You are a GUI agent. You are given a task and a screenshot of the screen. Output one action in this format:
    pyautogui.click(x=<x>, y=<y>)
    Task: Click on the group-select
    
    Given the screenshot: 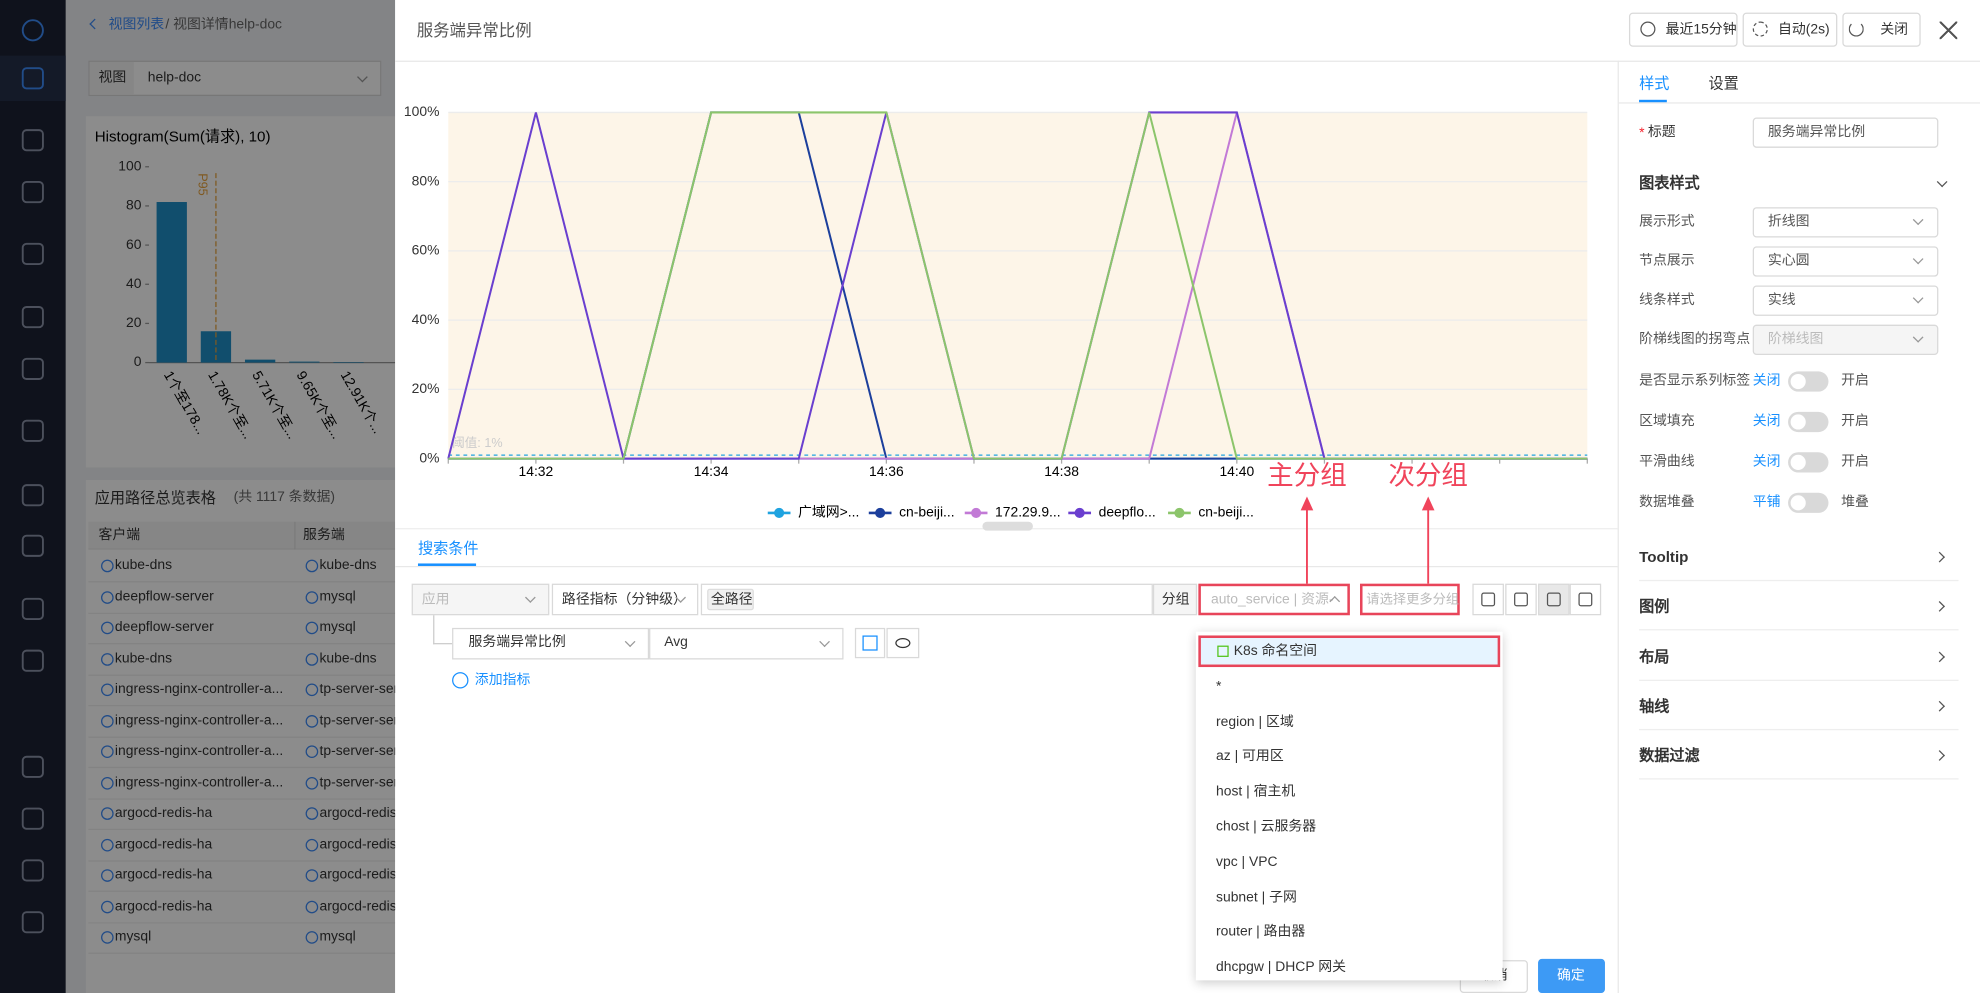 What is the action you would take?
    pyautogui.click(x=1274, y=599)
    